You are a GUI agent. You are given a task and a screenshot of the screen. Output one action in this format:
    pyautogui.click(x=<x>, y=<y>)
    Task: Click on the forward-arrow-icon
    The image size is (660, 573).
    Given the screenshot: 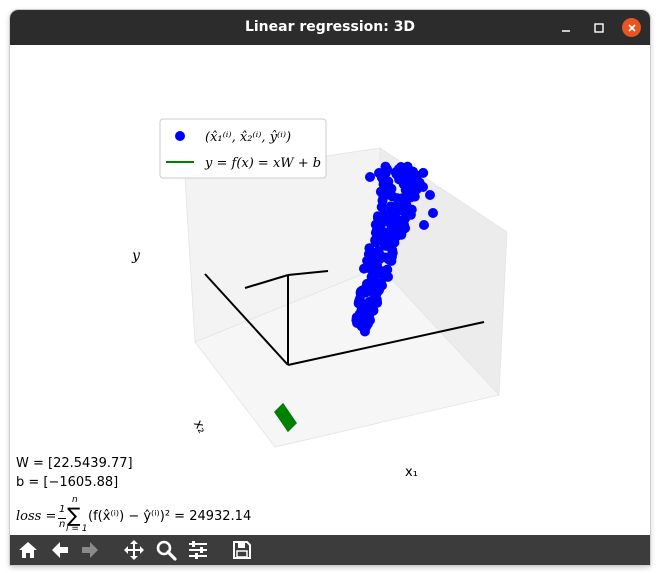 What is the action you would take?
    pyautogui.click(x=90, y=550)
    